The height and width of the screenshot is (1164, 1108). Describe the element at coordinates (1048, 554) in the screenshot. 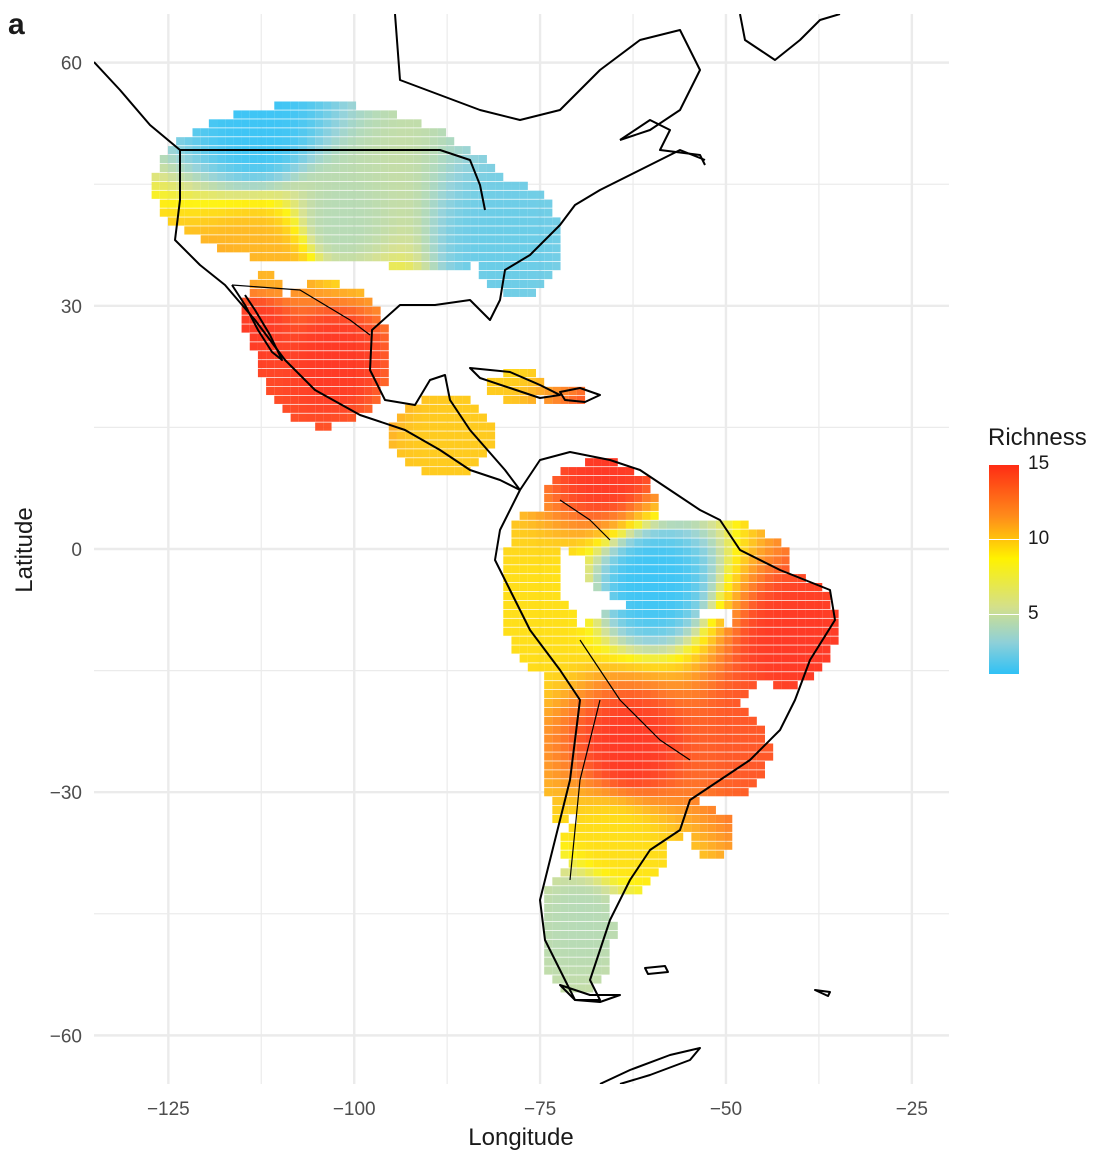

I see `richness-legend: Richness 15 10 5` at that location.